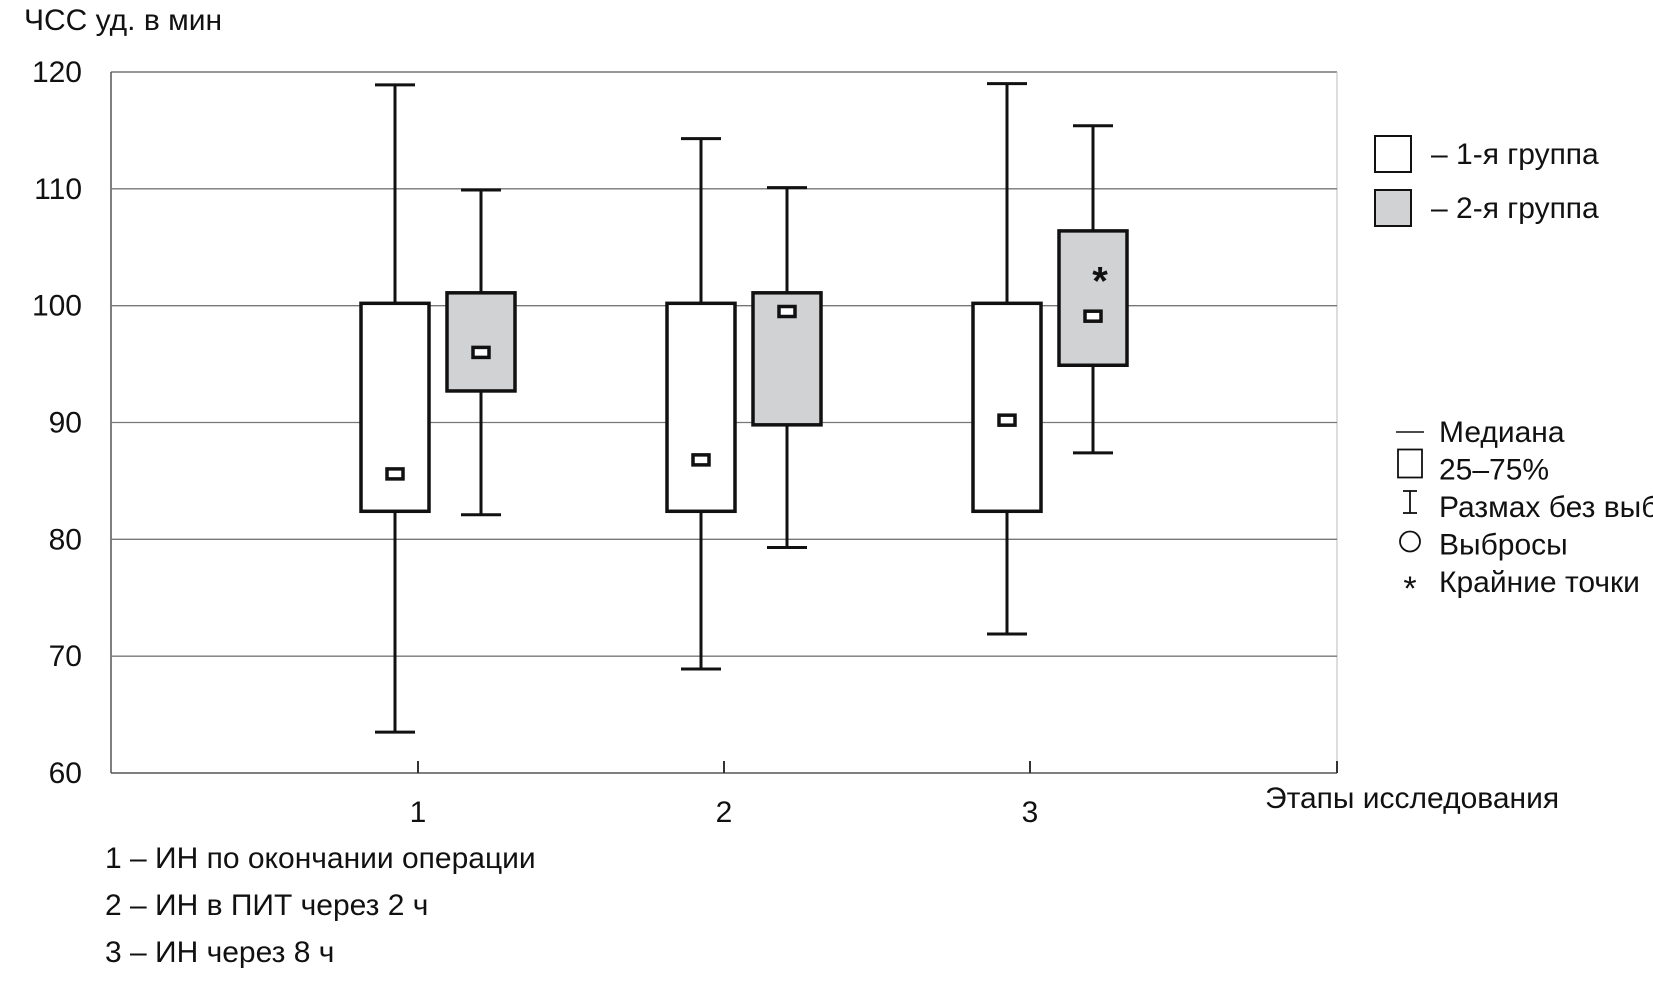  Describe the element at coordinates (57, 72) in the screenshot. I see `y-tick-label: 120` at that location.